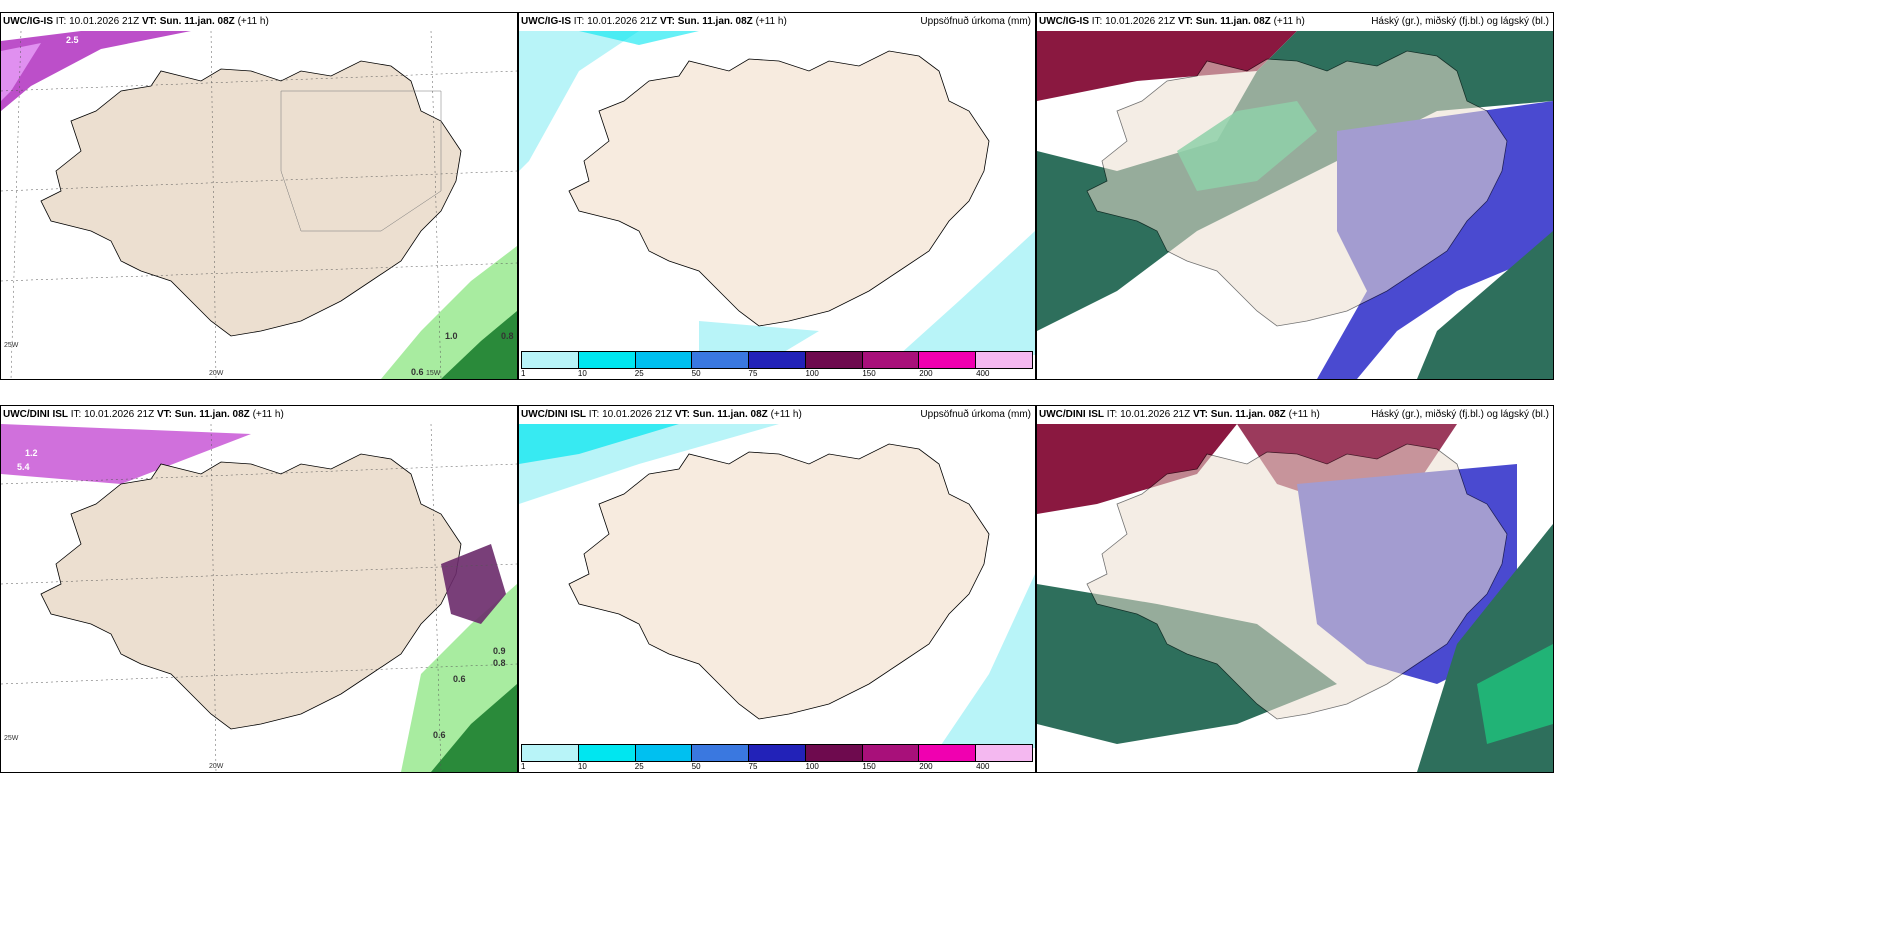  Describe the element at coordinates (1515, 694) in the screenshot. I see `mid-cloud` at that location.